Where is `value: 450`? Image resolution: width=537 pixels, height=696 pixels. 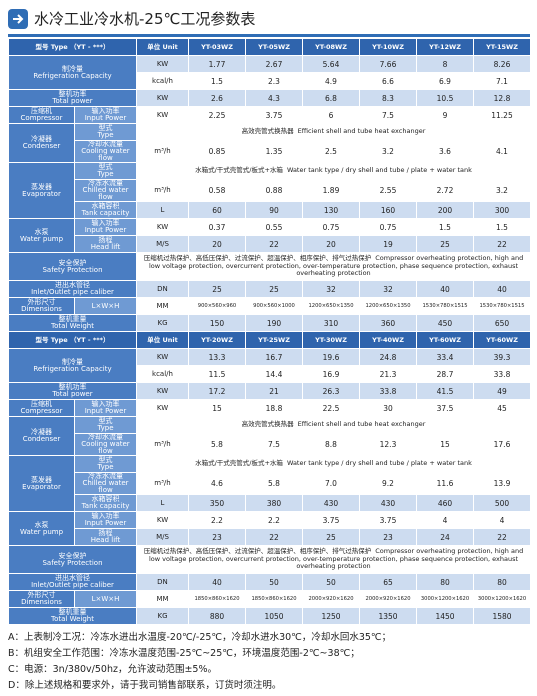
value: 450 is located at coordinates (445, 323).